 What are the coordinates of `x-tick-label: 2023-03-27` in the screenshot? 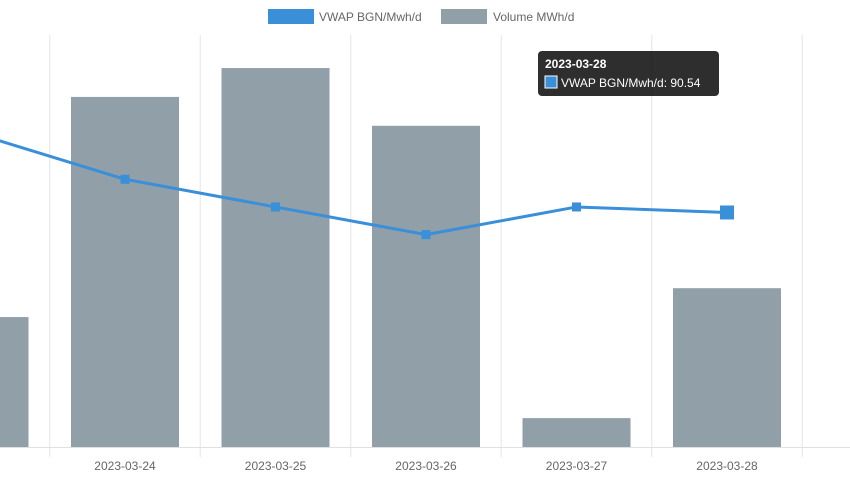 It's located at (577, 466).